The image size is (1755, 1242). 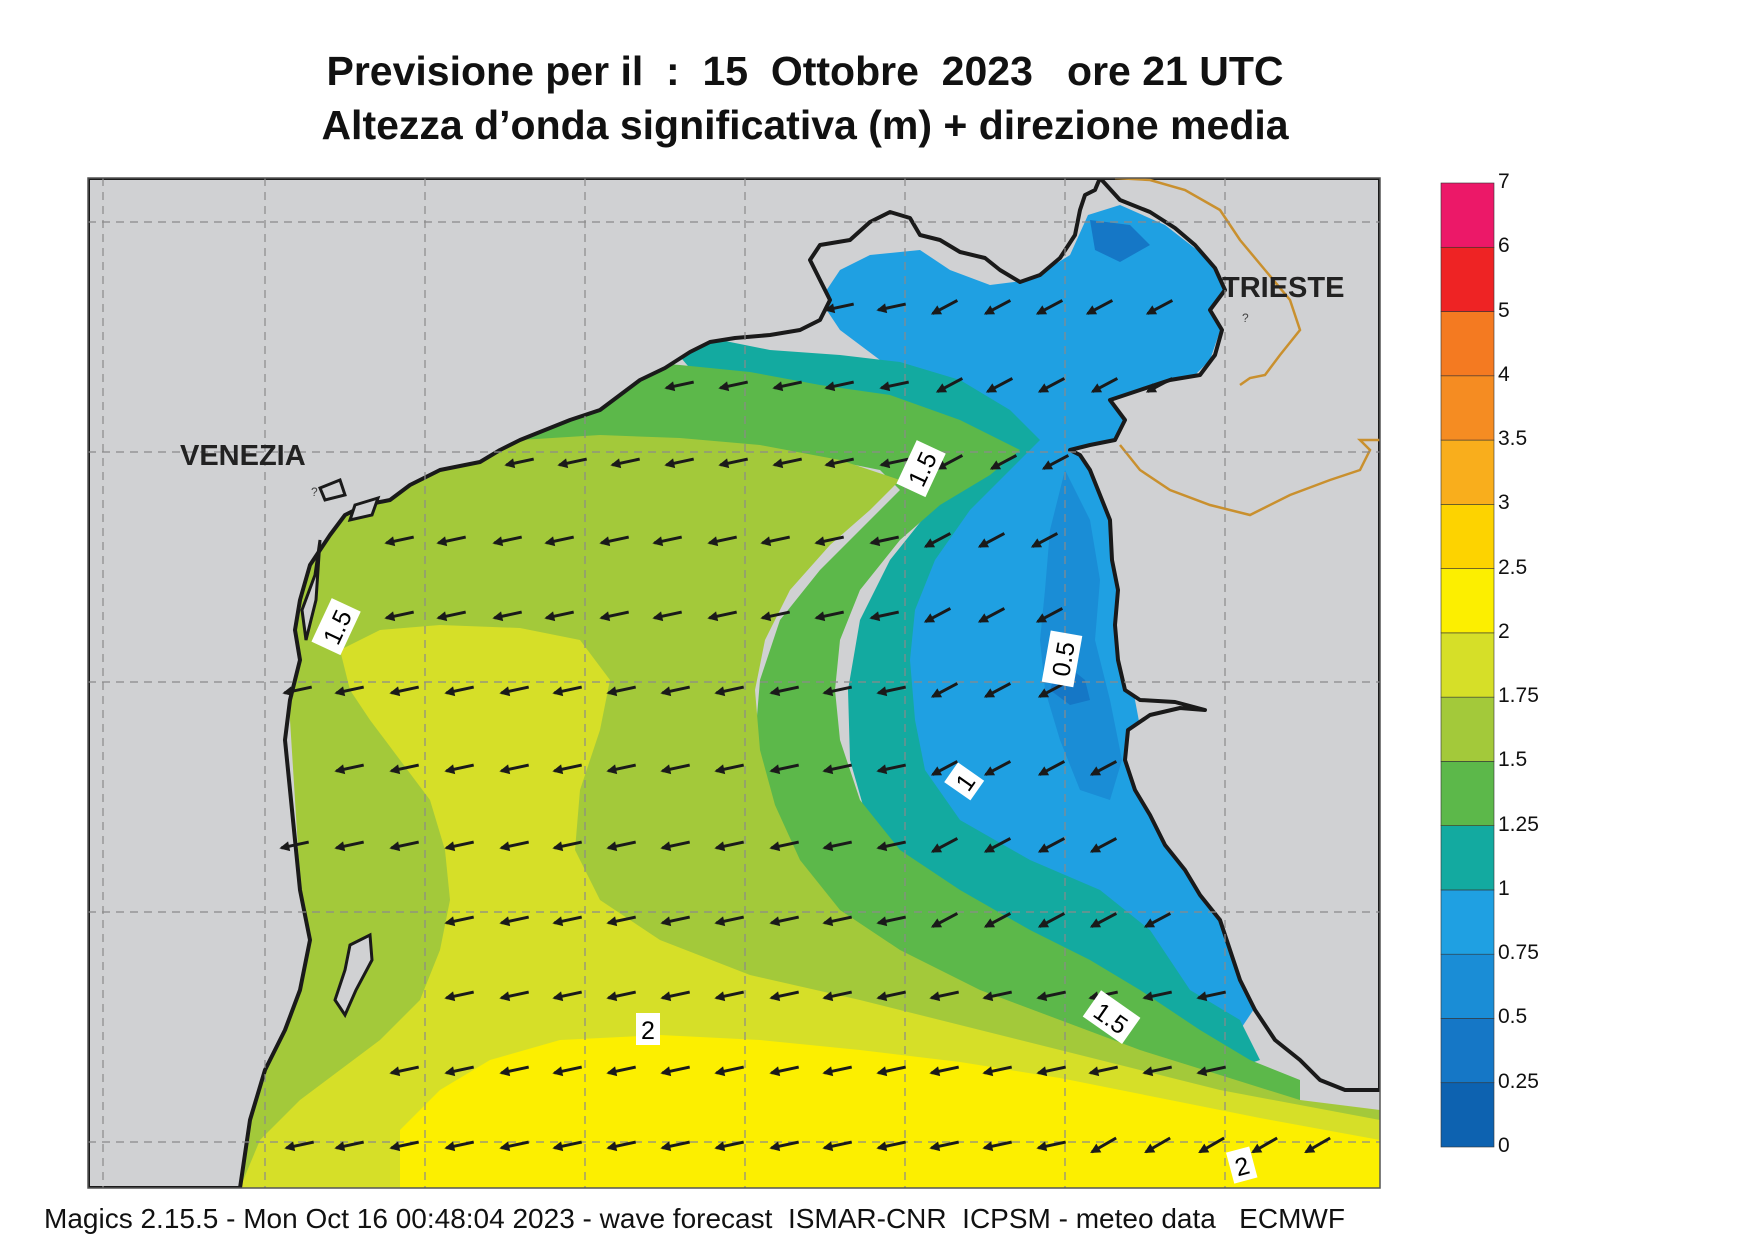 What do you see at coordinates (1513, 1017) in the screenshot?
I see `colorbar-tick-label: 0.5` at bounding box center [1513, 1017].